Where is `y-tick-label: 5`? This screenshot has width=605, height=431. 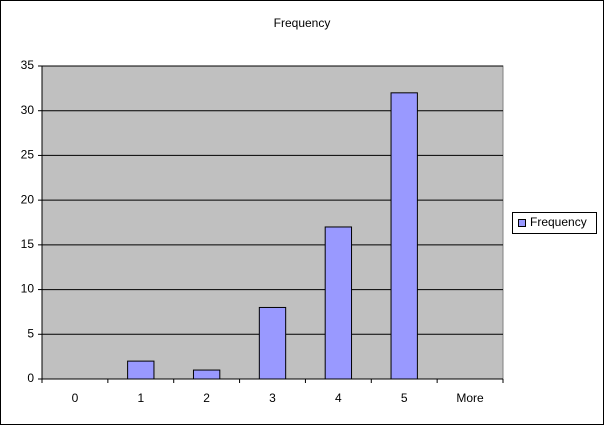 y-tick-label: 5 is located at coordinates (30, 333).